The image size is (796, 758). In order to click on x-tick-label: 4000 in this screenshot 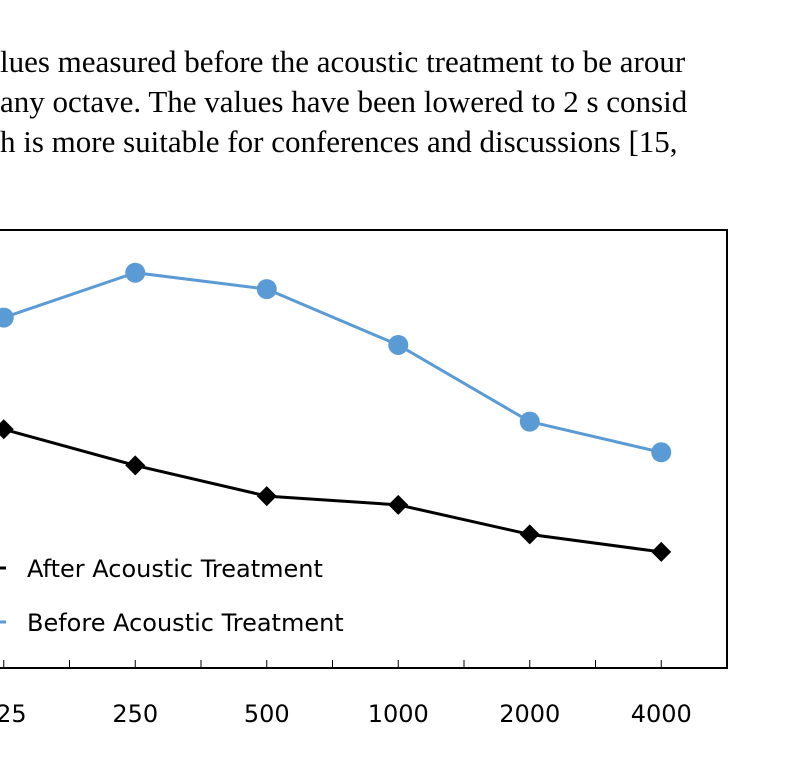, I will do `click(661, 714)`.